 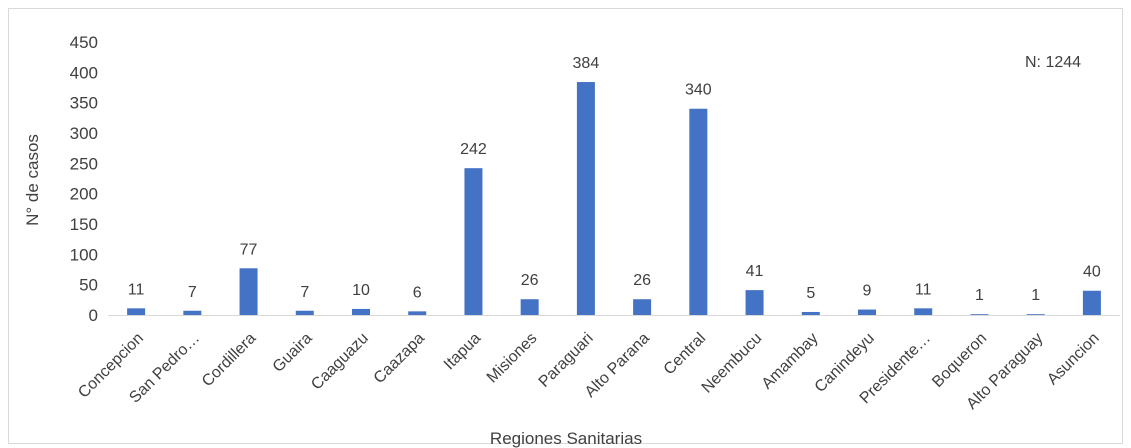 What do you see at coordinates (586, 63) in the screenshot?
I see `data-label: 384` at bounding box center [586, 63].